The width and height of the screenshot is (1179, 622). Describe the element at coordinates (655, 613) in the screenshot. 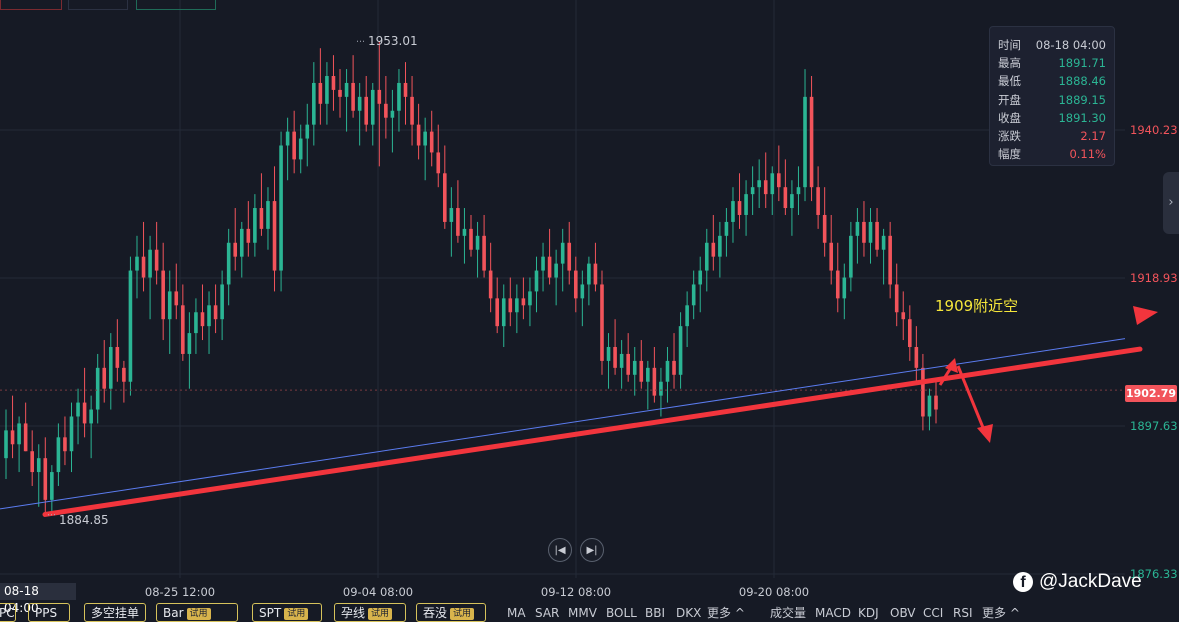

I see `main-indicator-item: BBI` at that location.